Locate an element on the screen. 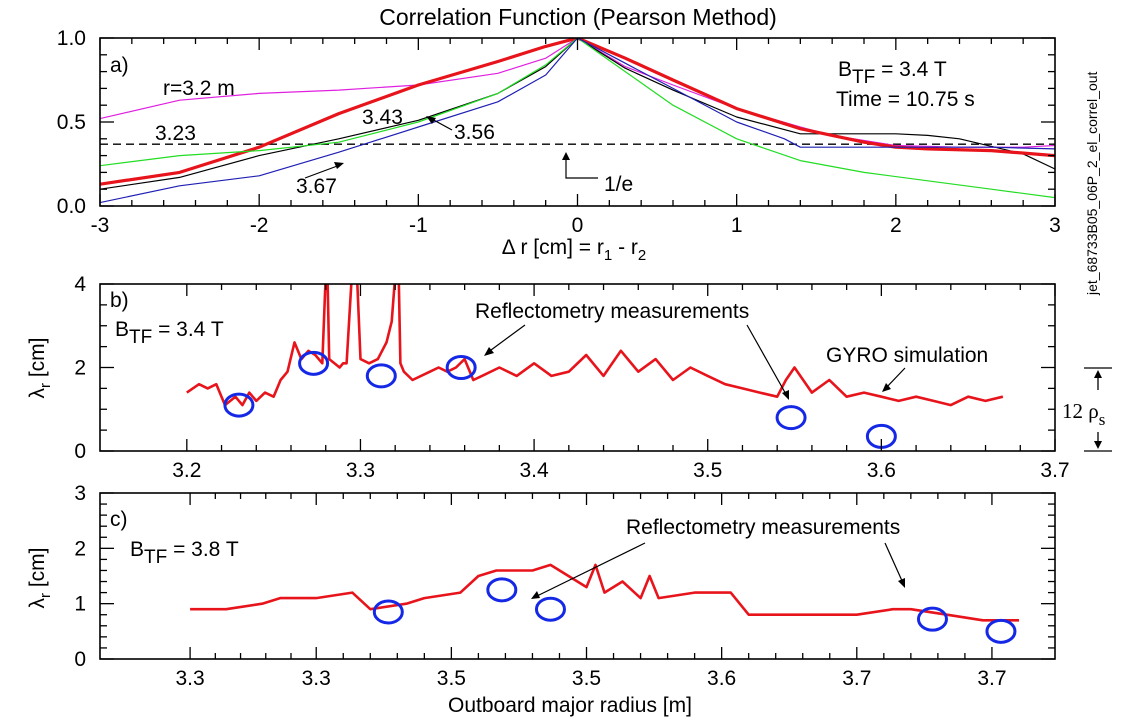 The image size is (1136, 722). panel-c-y-axis-label: λr [cm] is located at coordinates (40, 578).